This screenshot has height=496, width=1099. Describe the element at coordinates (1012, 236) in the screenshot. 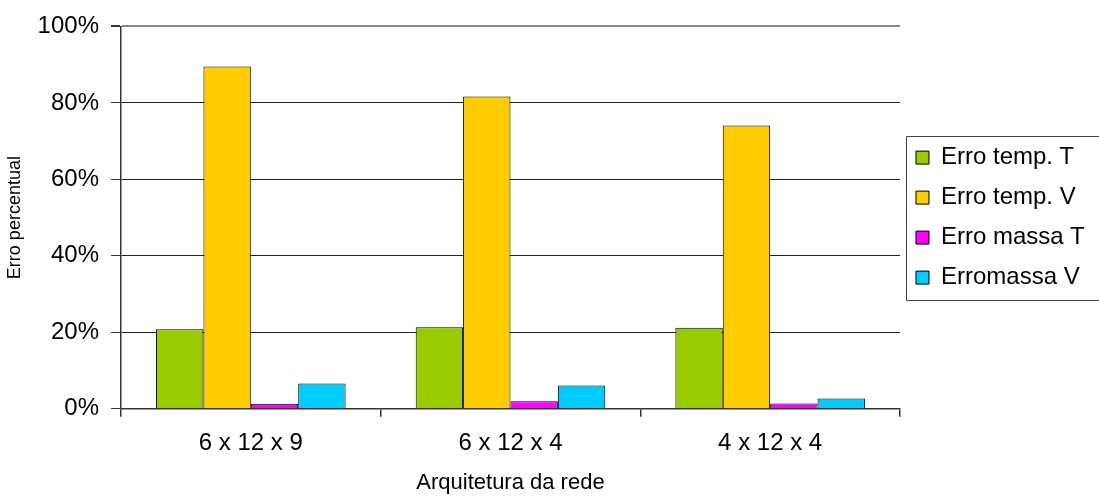

I see `legend-label: Erro massa T` at that location.